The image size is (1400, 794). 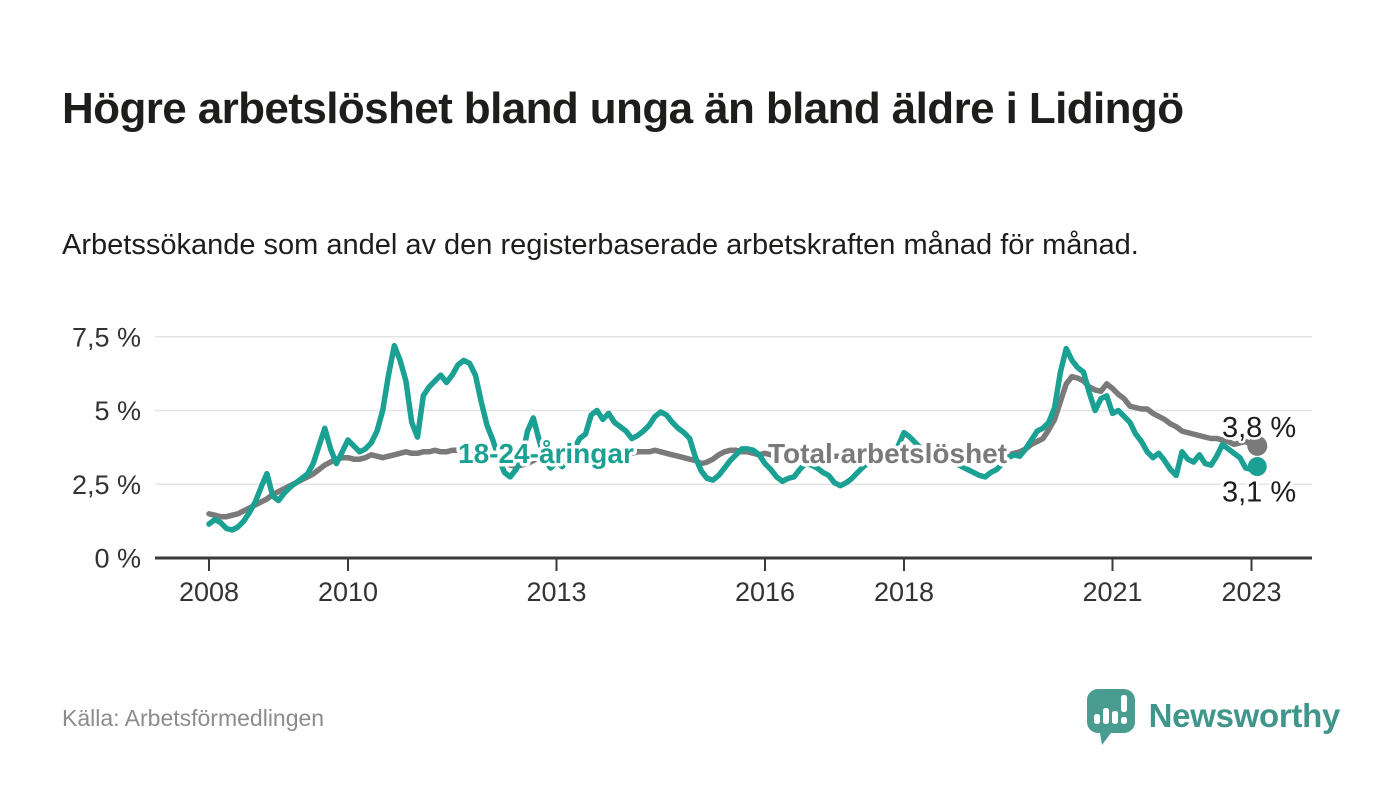 What do you see at coordinates (904, 592) in the screenshot?
I see `x-tick-label: 2018` at bounding box center [904, 592].